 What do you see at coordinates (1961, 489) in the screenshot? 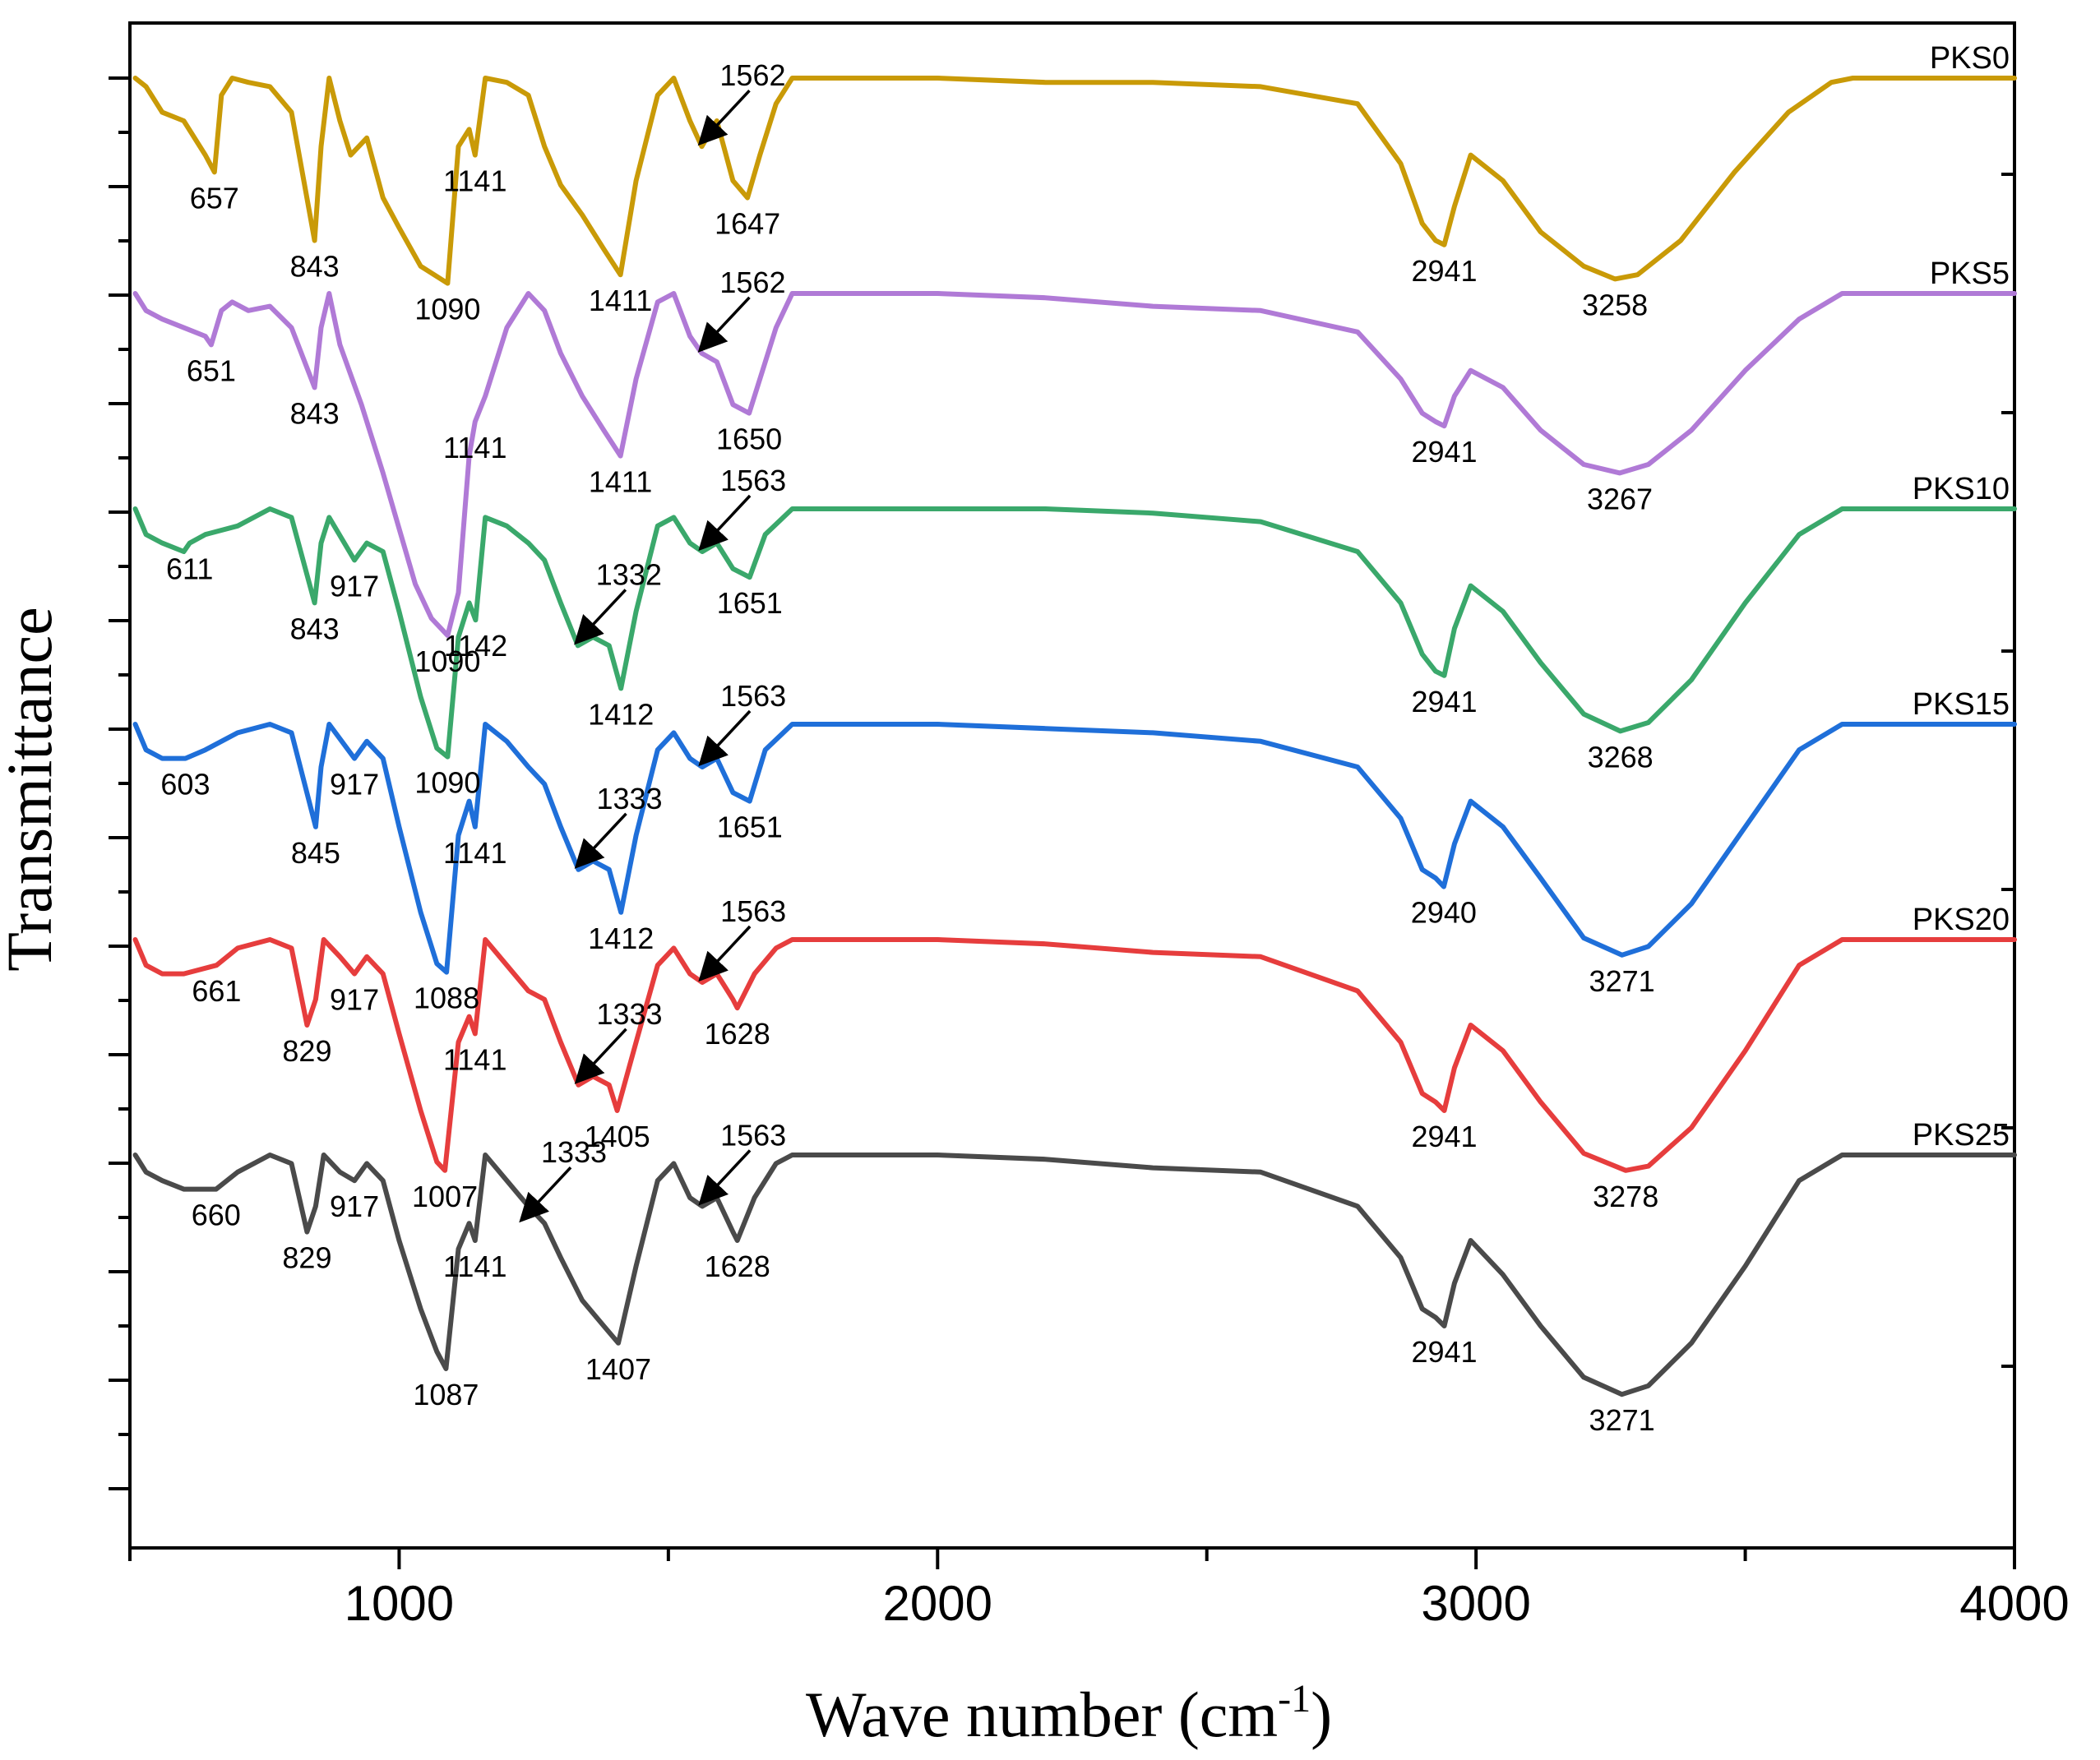
I see `series-label-PKS10: PKS10` at bounding box center [1961, 489].